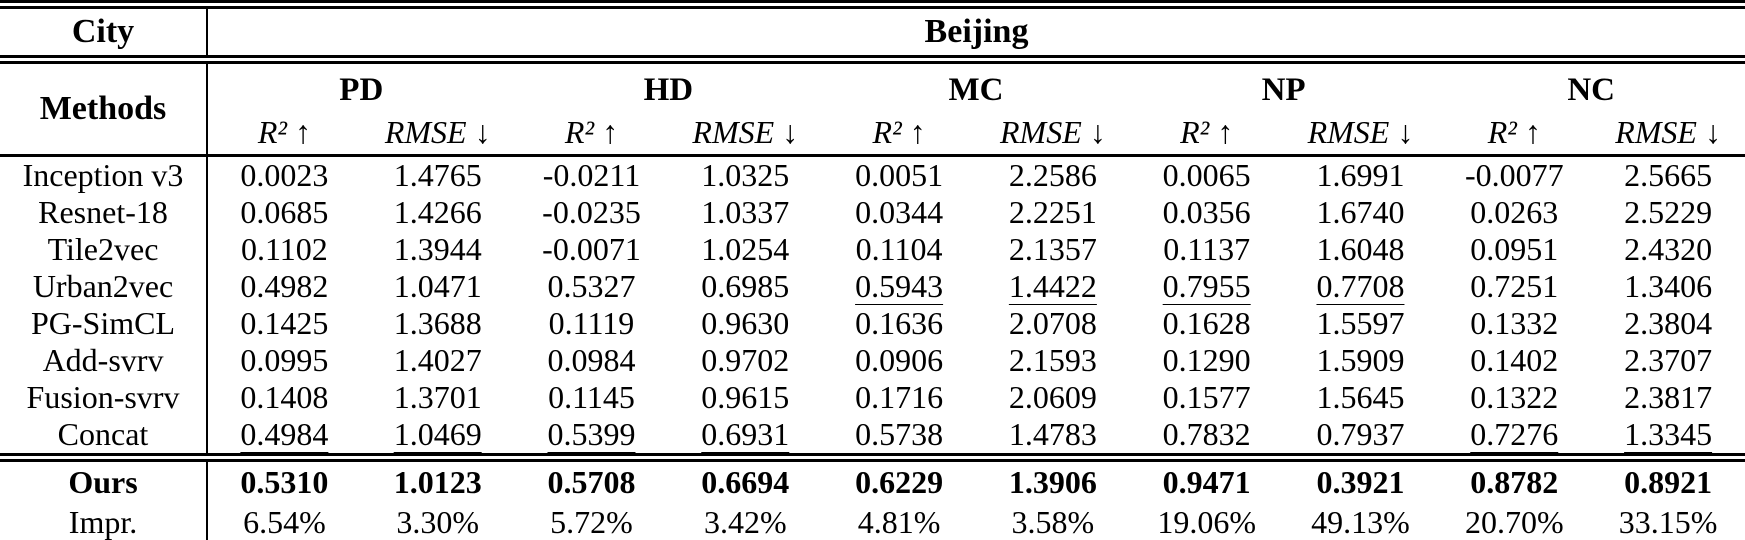  Describe the element at coordinates (592, 286) in the screenshot. I see `value-cell: 0.5327` at that location.